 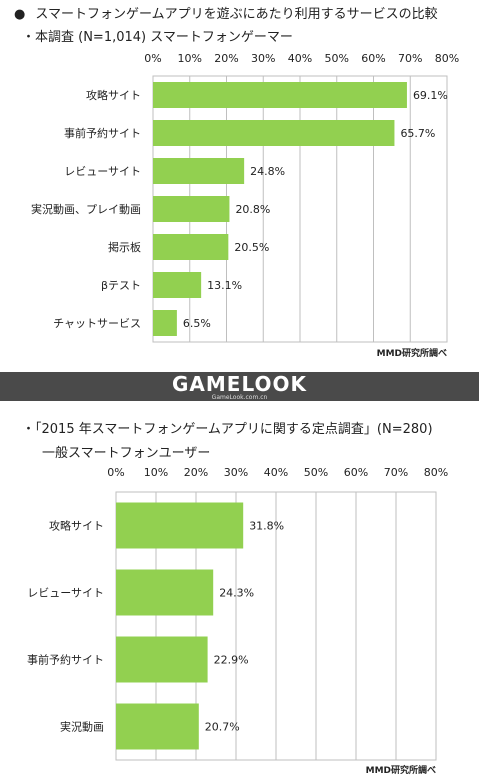 What do you see at coordinates (76, 526) in the screenshot?
I see `chart2-category-label: 攻略サイト` at bounding box center [76, 526].